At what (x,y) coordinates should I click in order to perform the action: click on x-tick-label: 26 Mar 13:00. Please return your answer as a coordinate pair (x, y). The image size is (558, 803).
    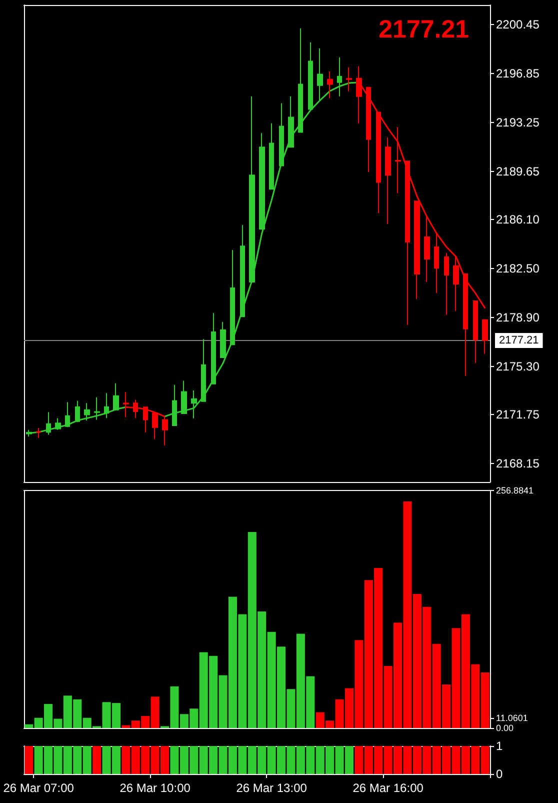
    Looking at the image, I should click on (272, 788).